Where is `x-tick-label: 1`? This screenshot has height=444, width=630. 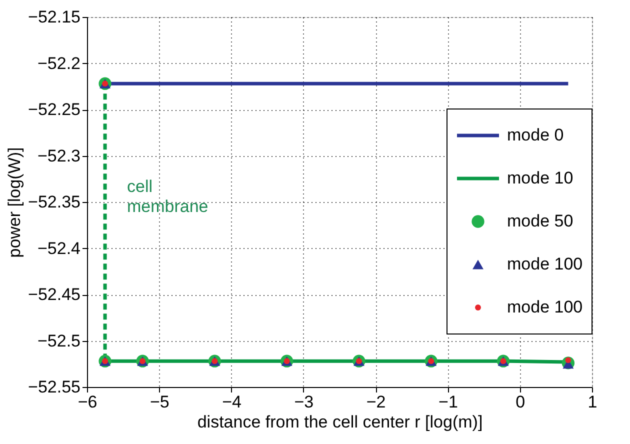
x-tick-label: 1 is located at coordinates (593, 402).